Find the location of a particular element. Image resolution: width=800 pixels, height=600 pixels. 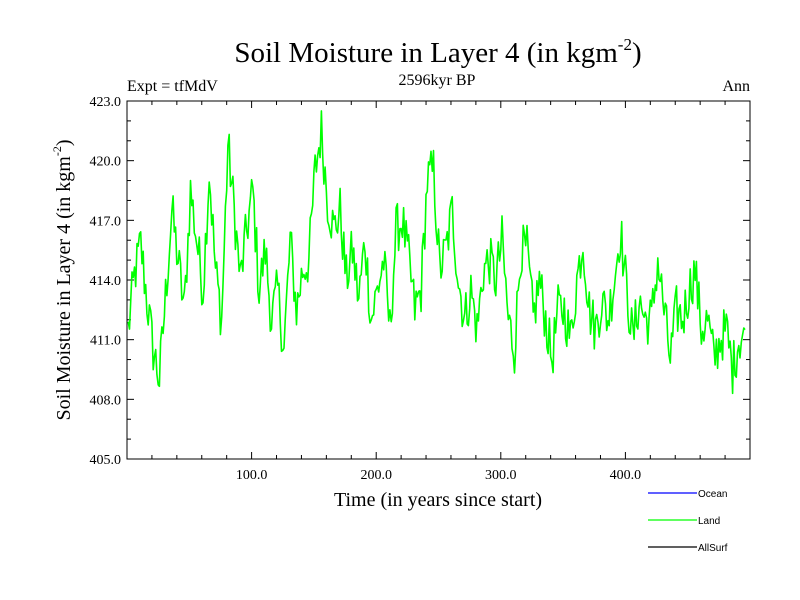

y-tick-label: 420.0 is located at coordinates (106, 162).